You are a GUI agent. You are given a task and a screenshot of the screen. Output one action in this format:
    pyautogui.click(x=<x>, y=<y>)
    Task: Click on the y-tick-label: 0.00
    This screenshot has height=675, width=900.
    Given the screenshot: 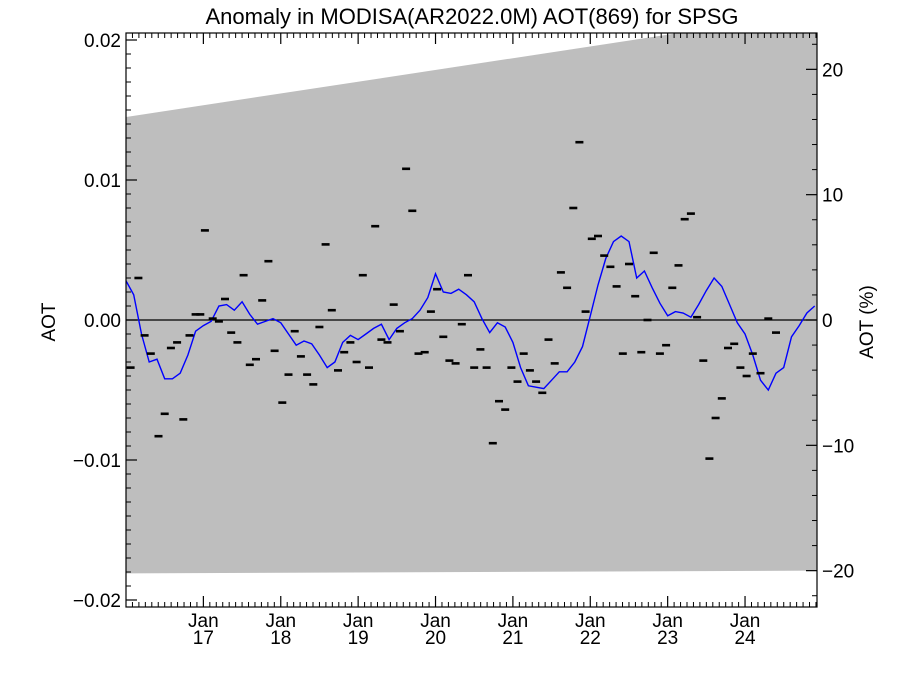 What is the action you would take?
    pyautogui.click(x=102, y=321)
    